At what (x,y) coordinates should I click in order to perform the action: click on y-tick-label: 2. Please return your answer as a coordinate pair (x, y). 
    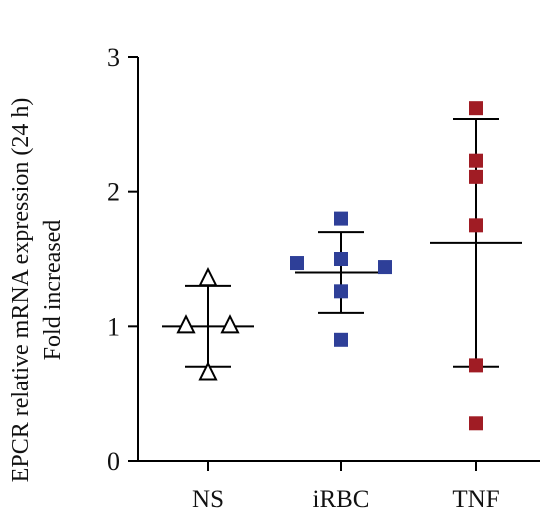
    Looking at the image, I should click on (113, 192).